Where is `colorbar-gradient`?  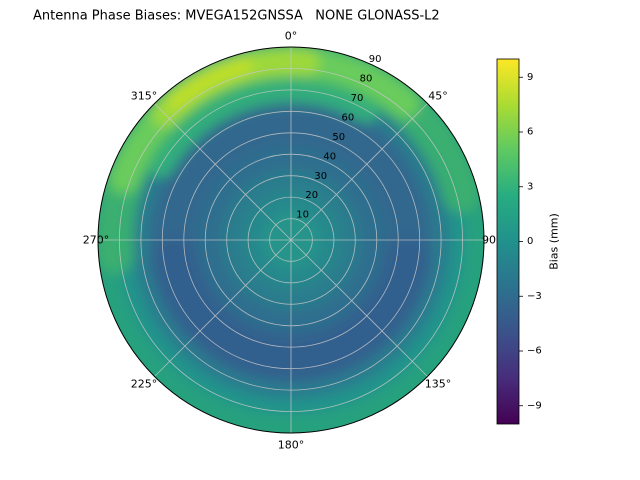 colorbar-gradient is located at coordinates (508, 241).